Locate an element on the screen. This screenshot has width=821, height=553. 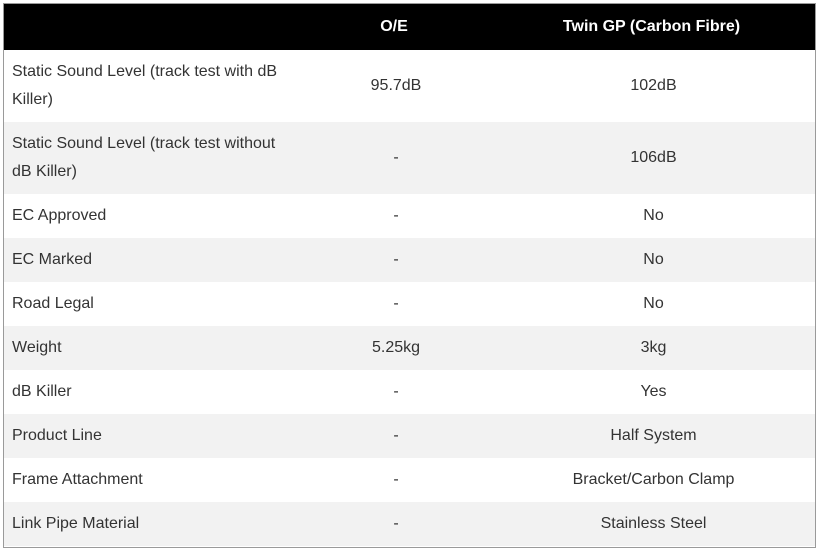
cell-value: Yes is located at coordinates (653, 391).